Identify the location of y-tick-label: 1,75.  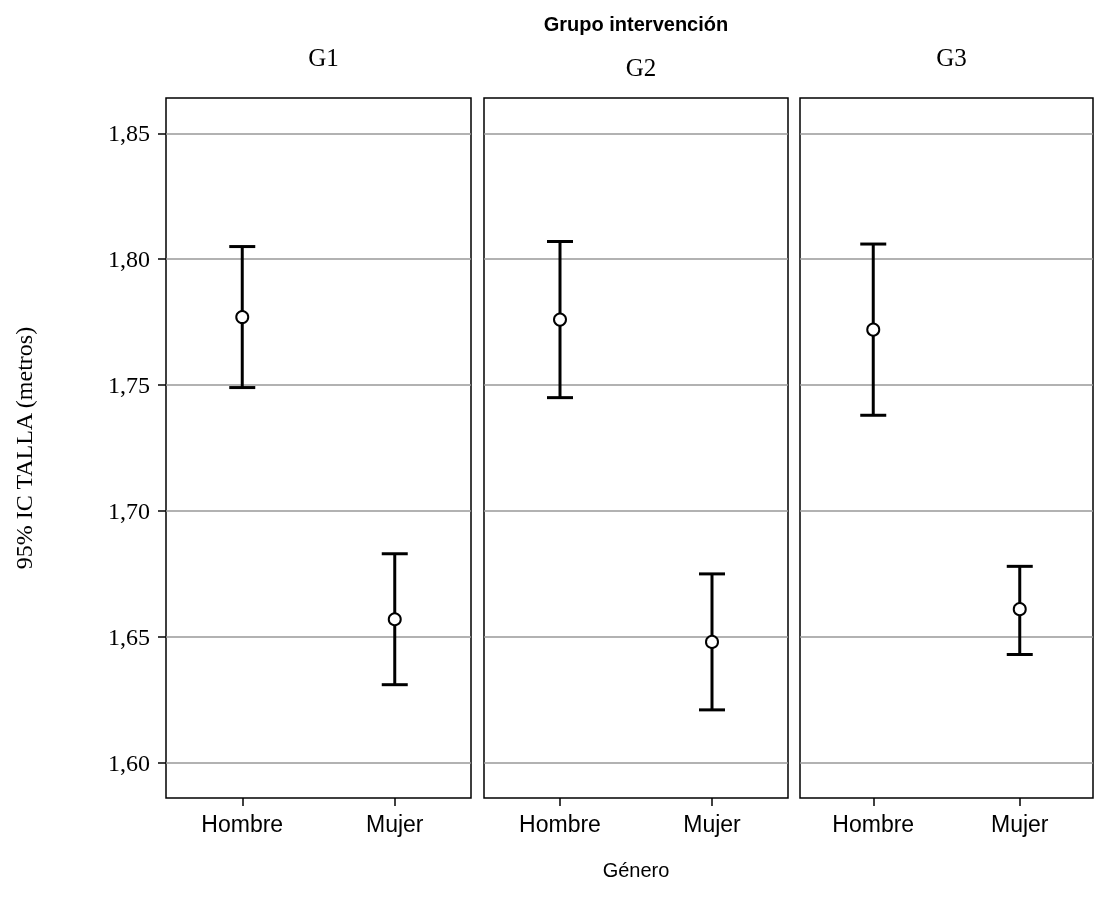
(129, 385).